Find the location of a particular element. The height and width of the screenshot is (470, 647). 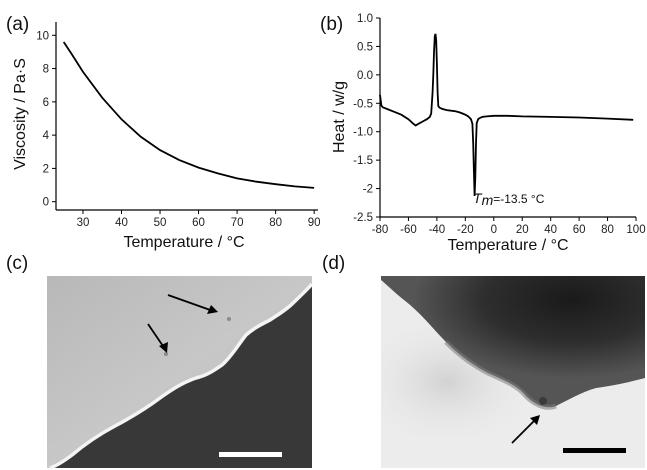

chart-b-x-tick-label: 80 is located at coordinates (607, 230).